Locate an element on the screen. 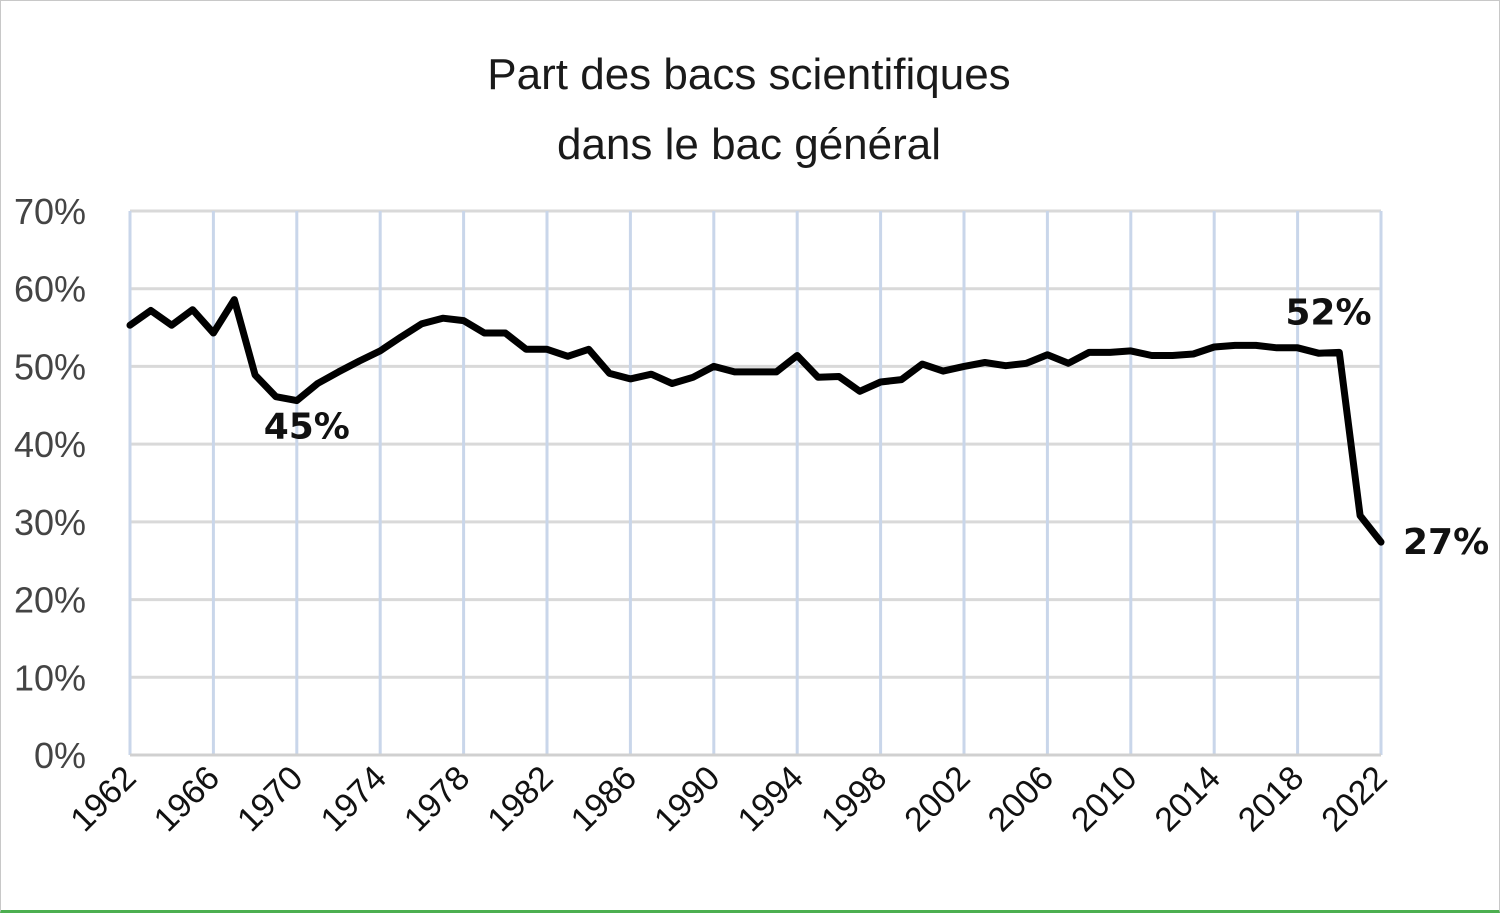 The image size is (1500, 914). y-tick-label: 10% is located at coordinates (50, 677).